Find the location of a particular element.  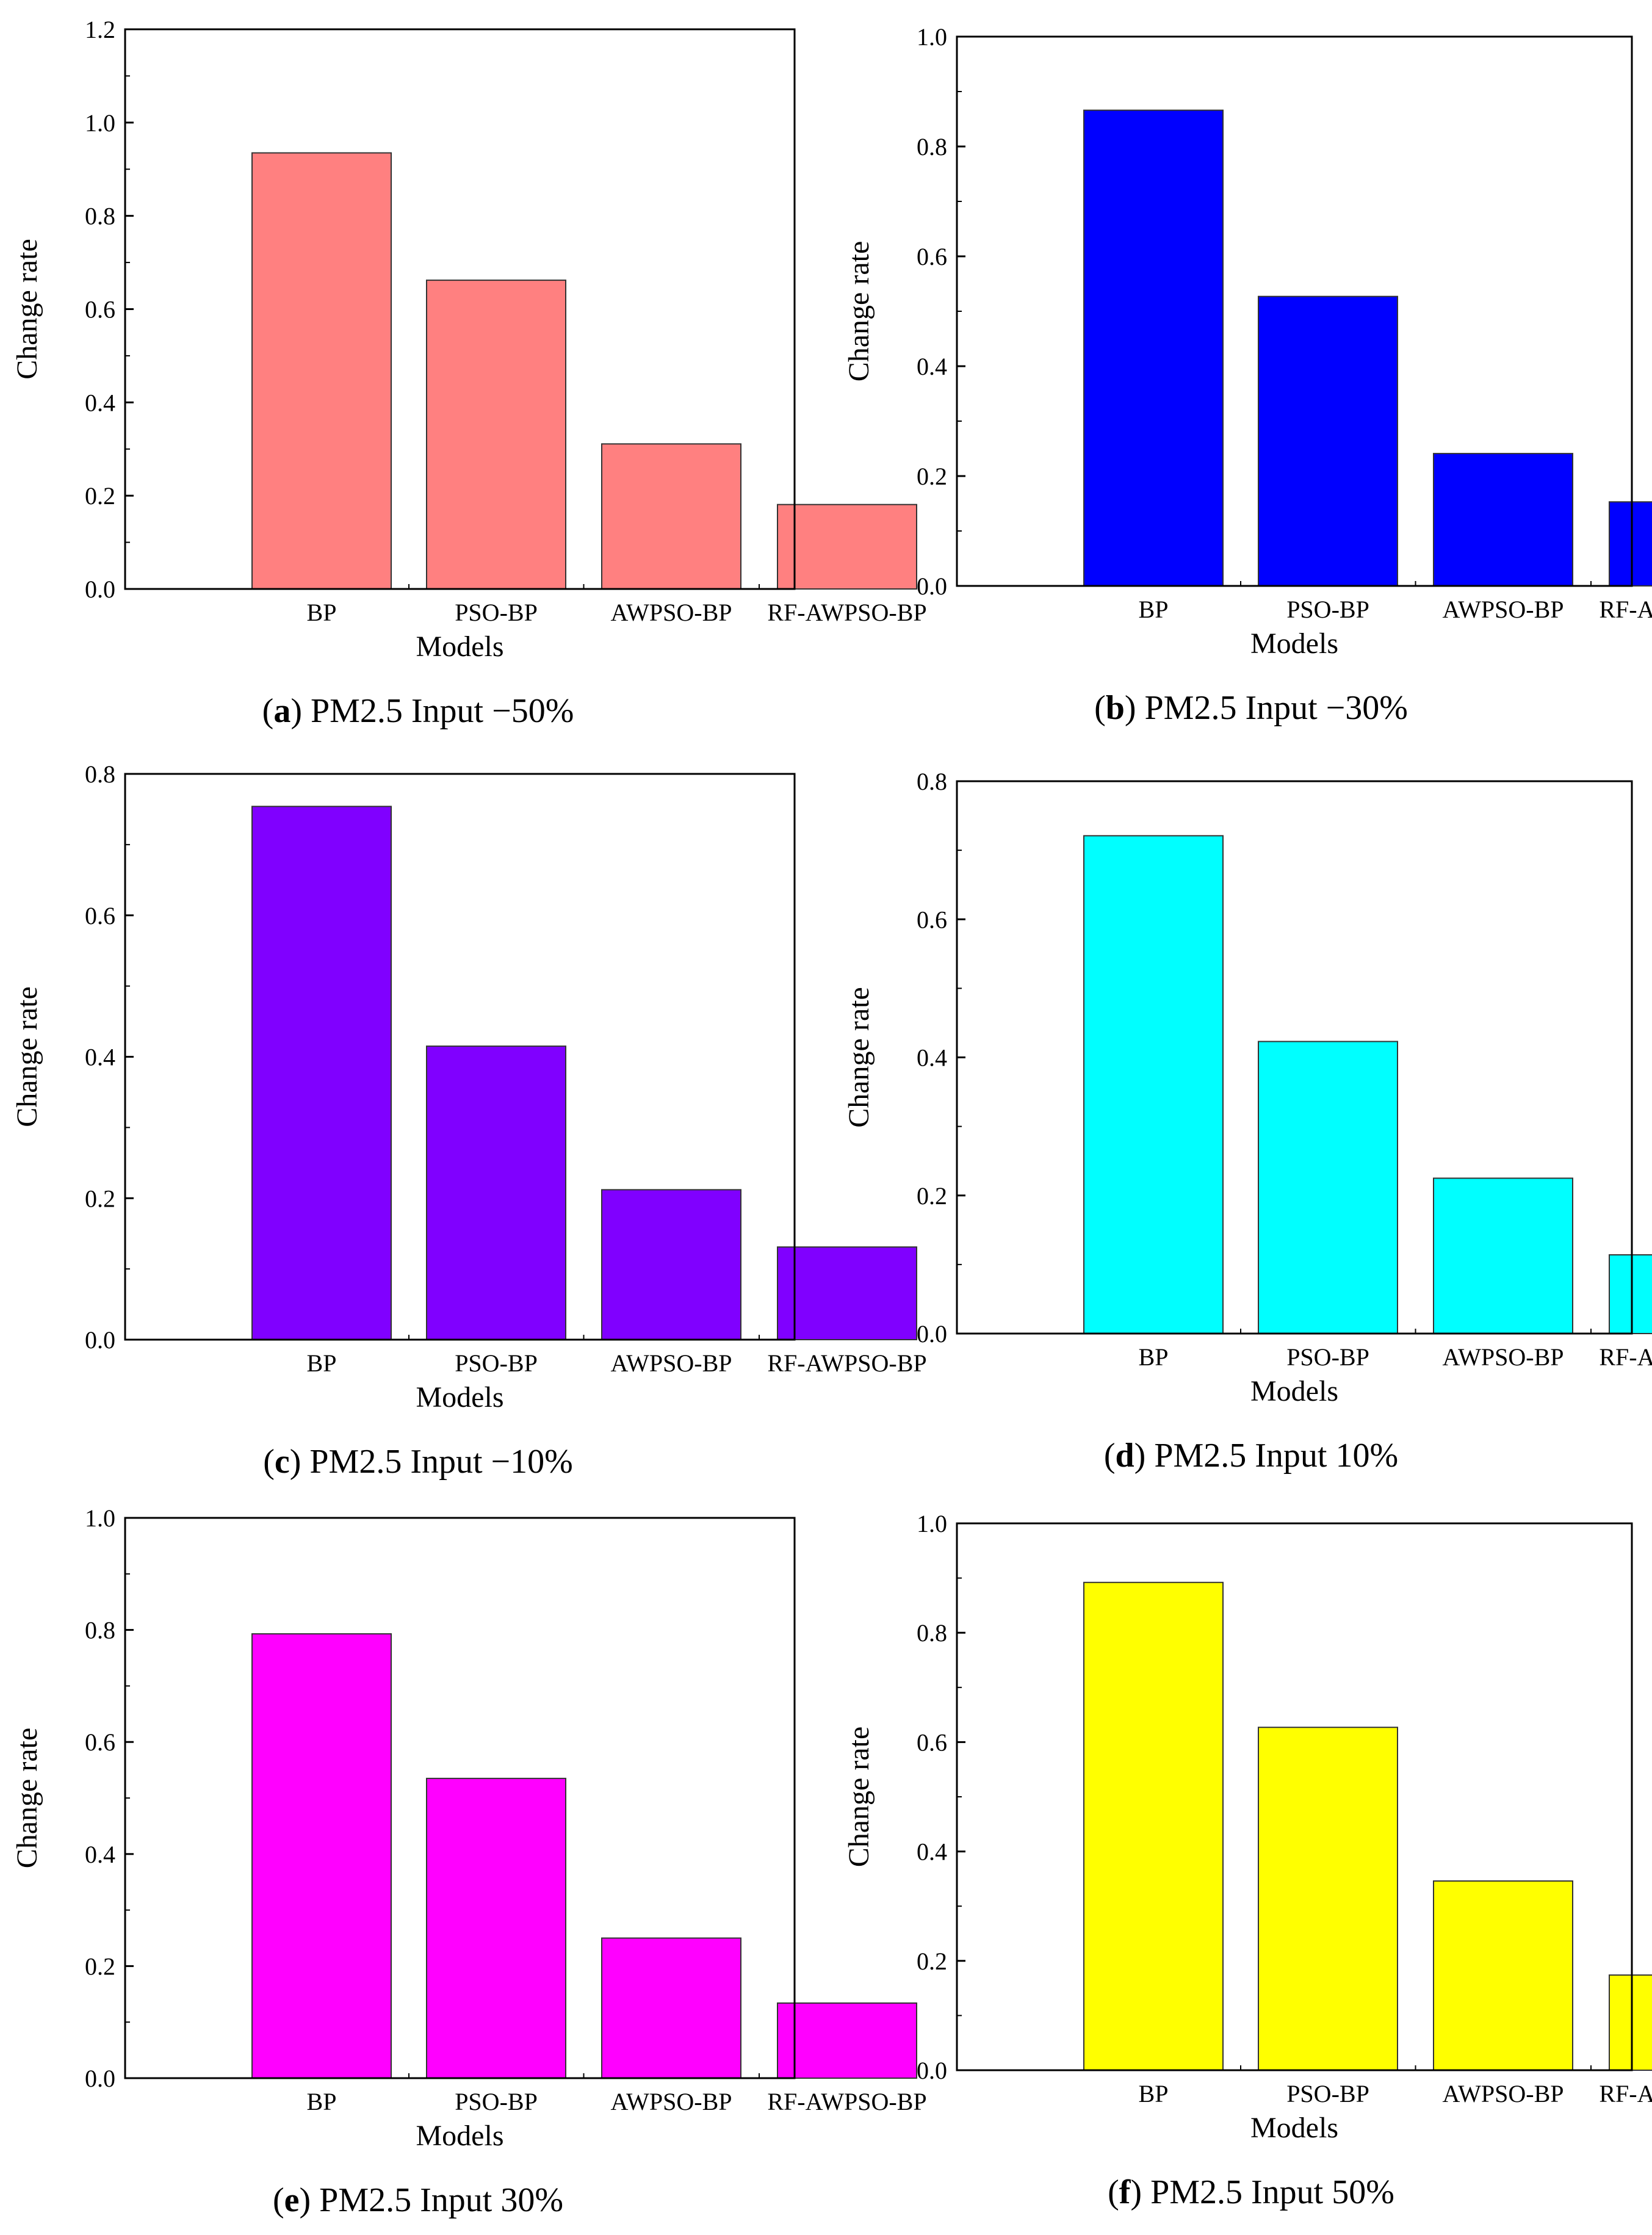

y-tick-label: 1.2 is located at coordinates (100, 29).